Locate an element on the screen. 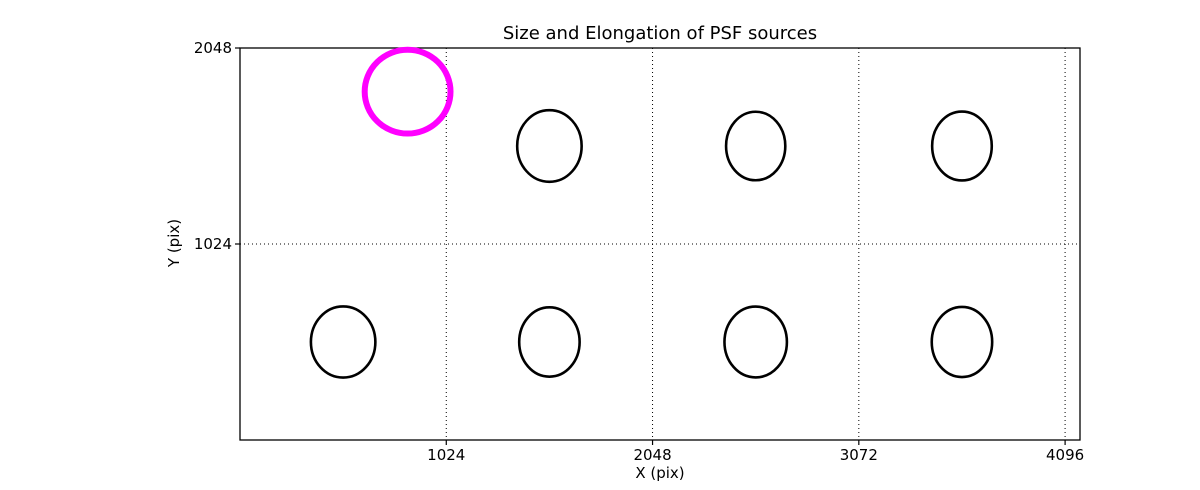 The height and width of the screenshot is (490, 1200). y-axis-label: Y (pix) is located at coordinates (174, 243).